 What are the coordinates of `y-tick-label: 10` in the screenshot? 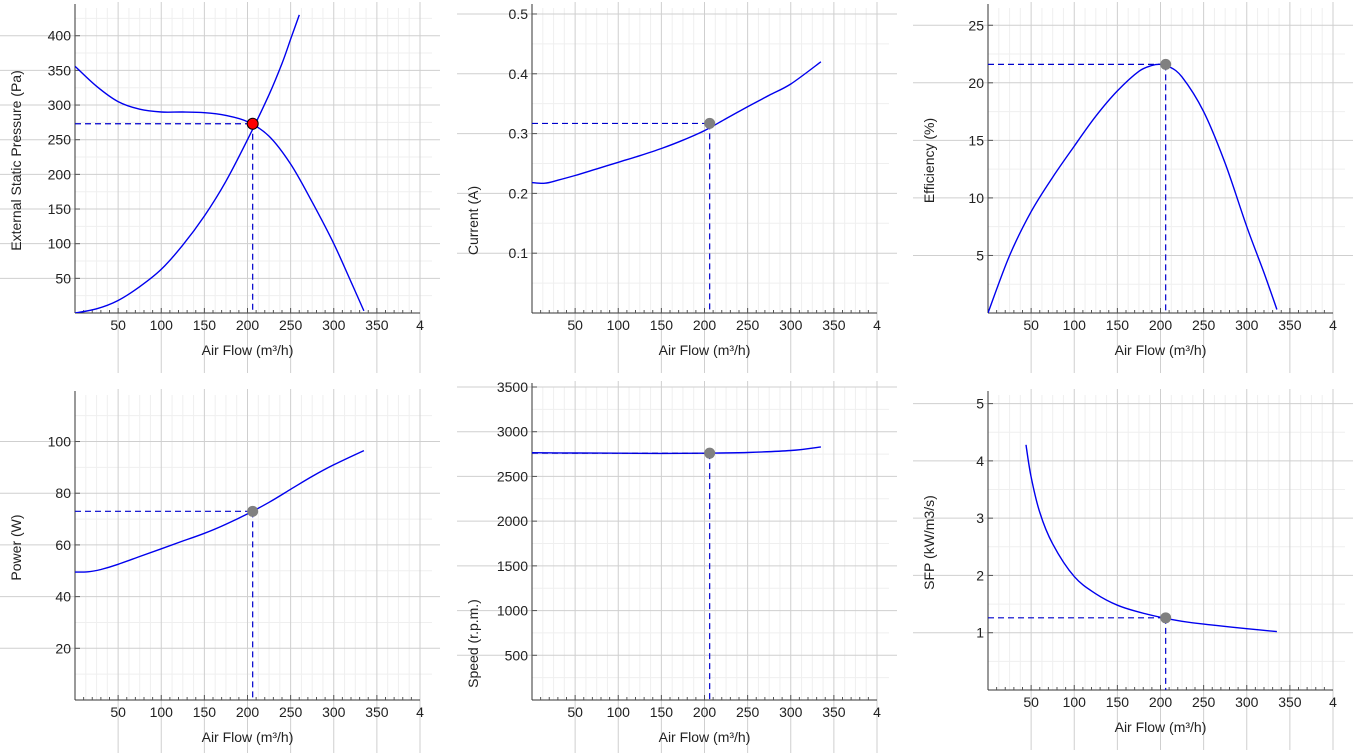 It's located at (976, 198).